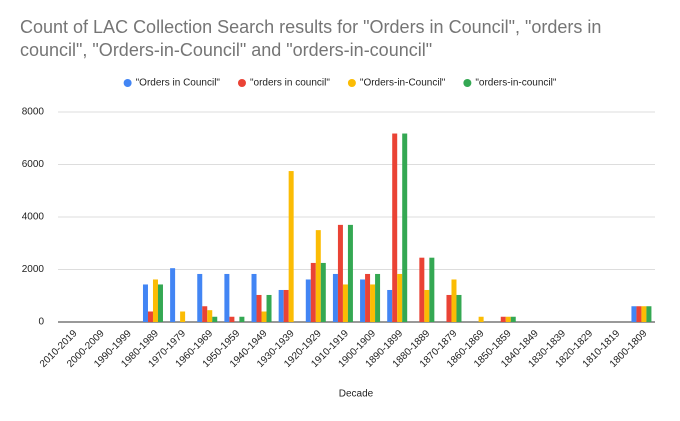 The height and width of the screenshot is (421, 680). What do you see at coordinates (403, 83) in the screenshot?
I see `legend-label: "Orders-in-Council"` at bounding box center [403, 83].